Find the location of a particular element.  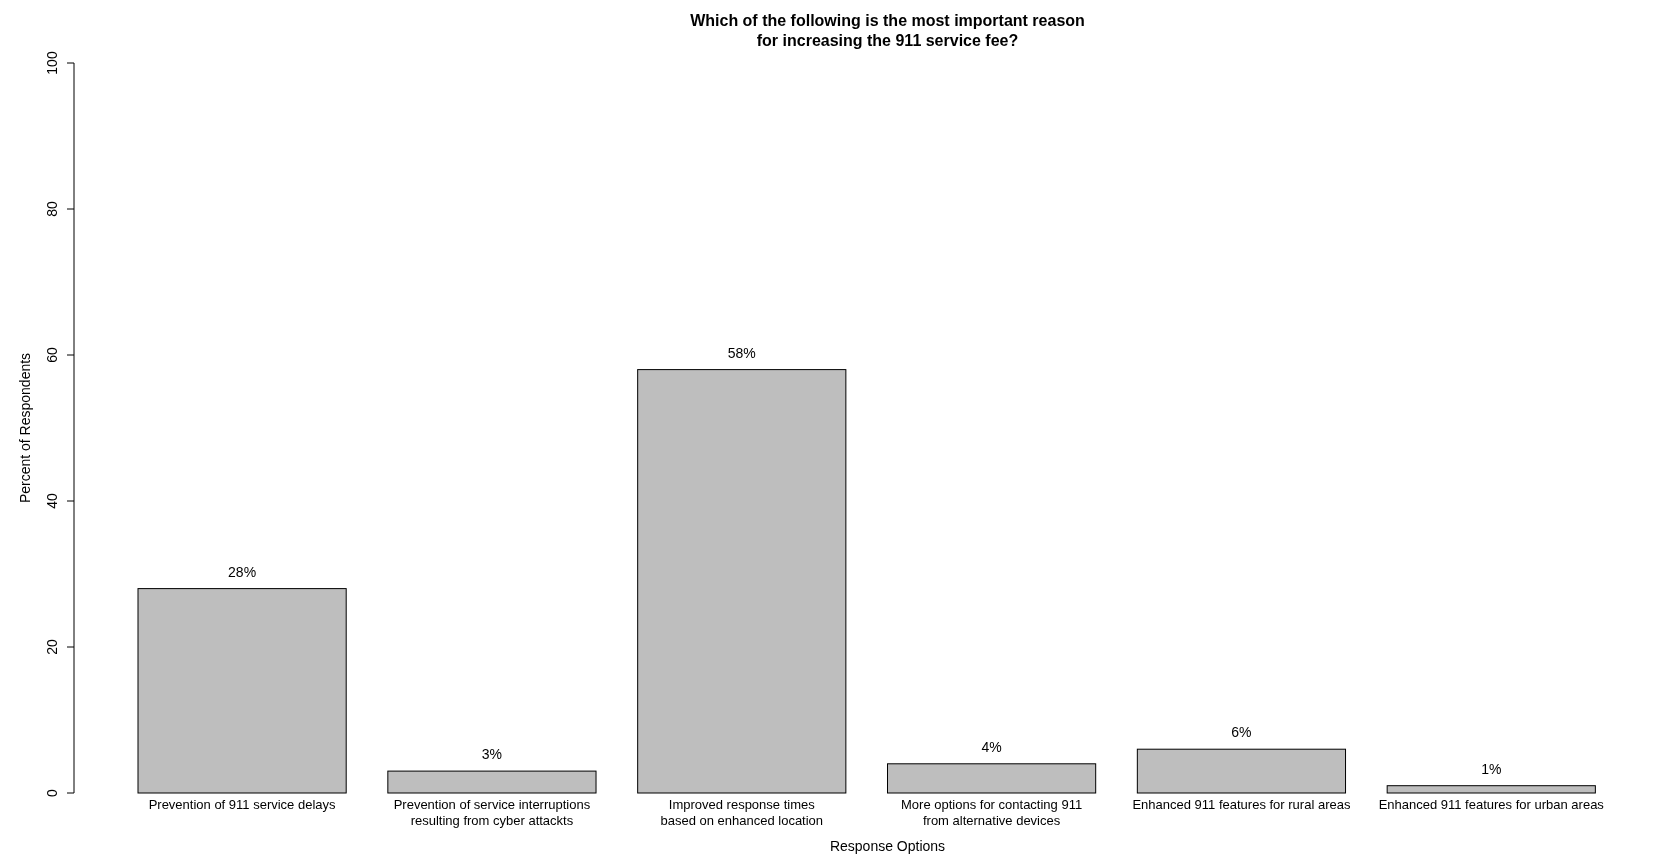

x-tick-label: More options for contacting 911 from alternative devices is located at coordinates (992, 812).